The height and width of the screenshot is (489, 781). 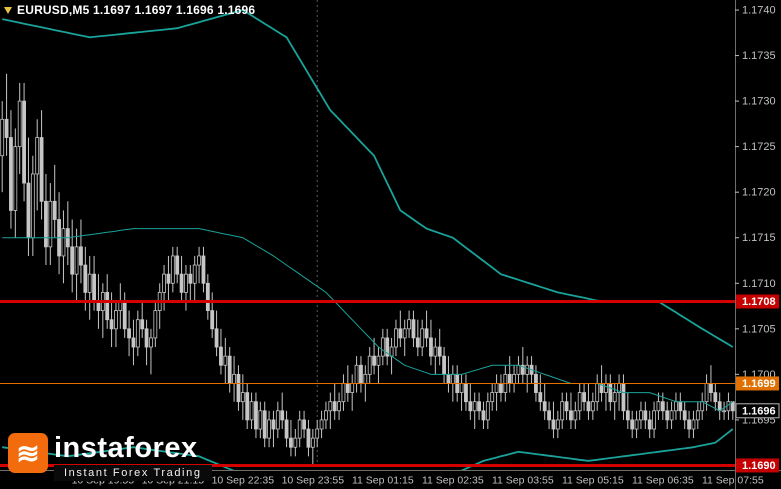 I want to click on instaforex-watermark: ≋ instaforex Instant Forex Trading, so click(x=110, y=457).